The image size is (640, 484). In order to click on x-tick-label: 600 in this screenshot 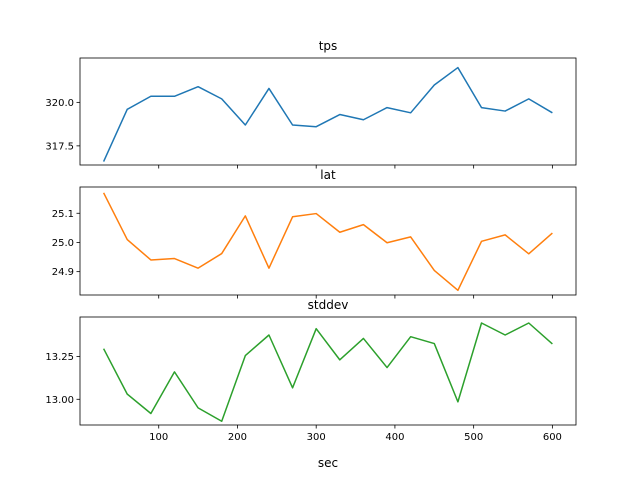, I will do `click(552, 437)`.